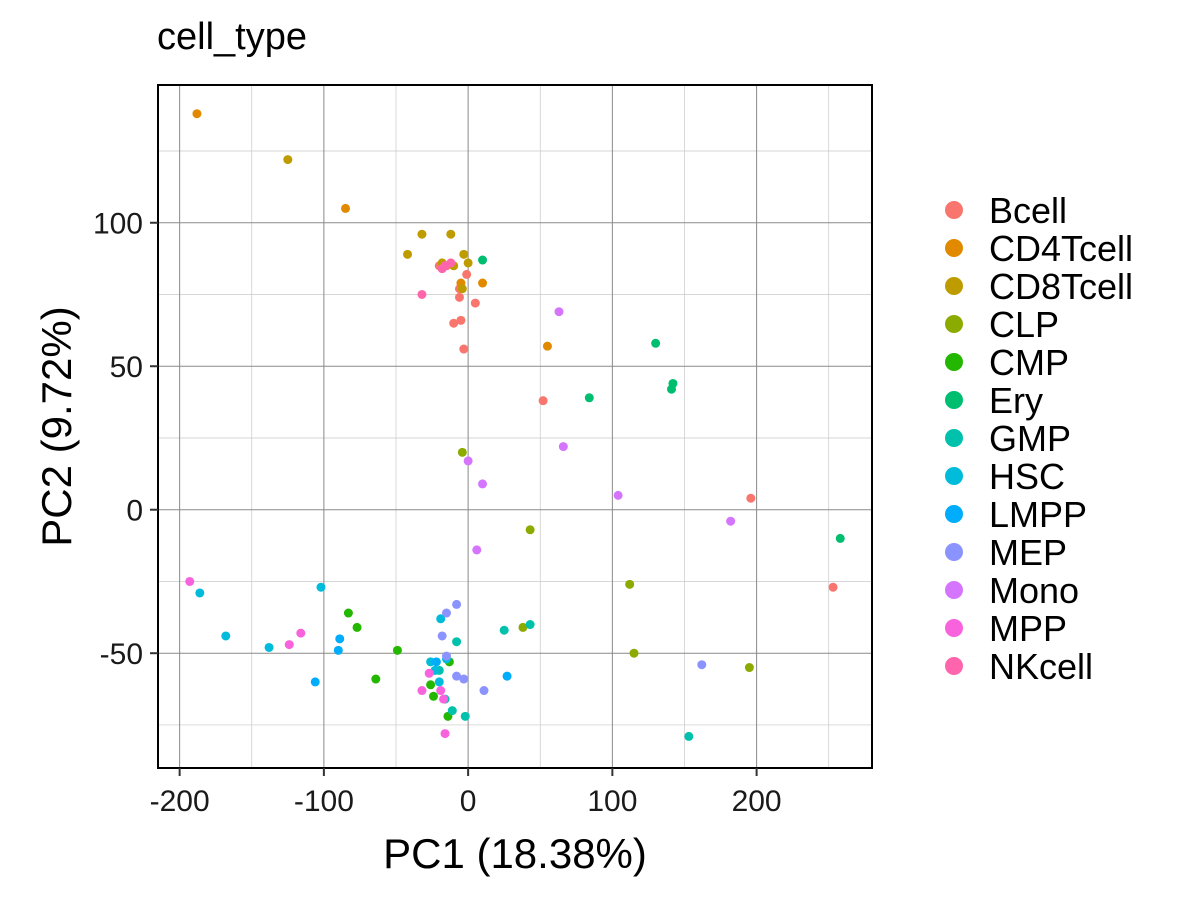 The width and height of the screenshot is (1200, 900). I want to click on legend-label-gmp: GMP, so click(1030, 438).